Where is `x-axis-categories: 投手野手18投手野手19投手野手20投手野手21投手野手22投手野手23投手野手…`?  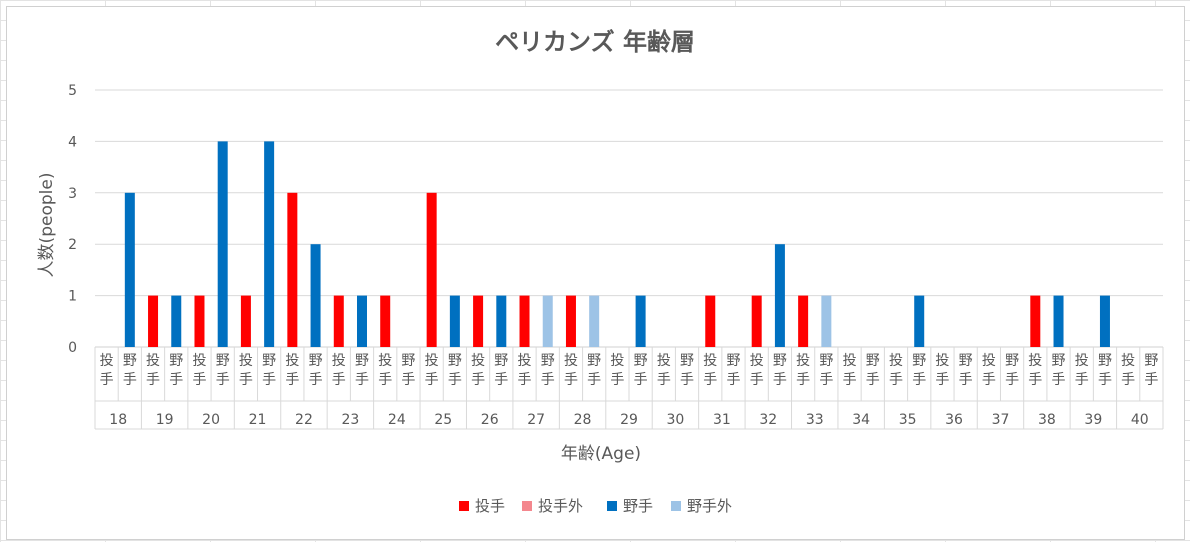 x-axis-categories: 投手野手18投手野手19投手野手20投手野手21投手野手22投手野手23投手野手… is located at coordinates (629, 388).